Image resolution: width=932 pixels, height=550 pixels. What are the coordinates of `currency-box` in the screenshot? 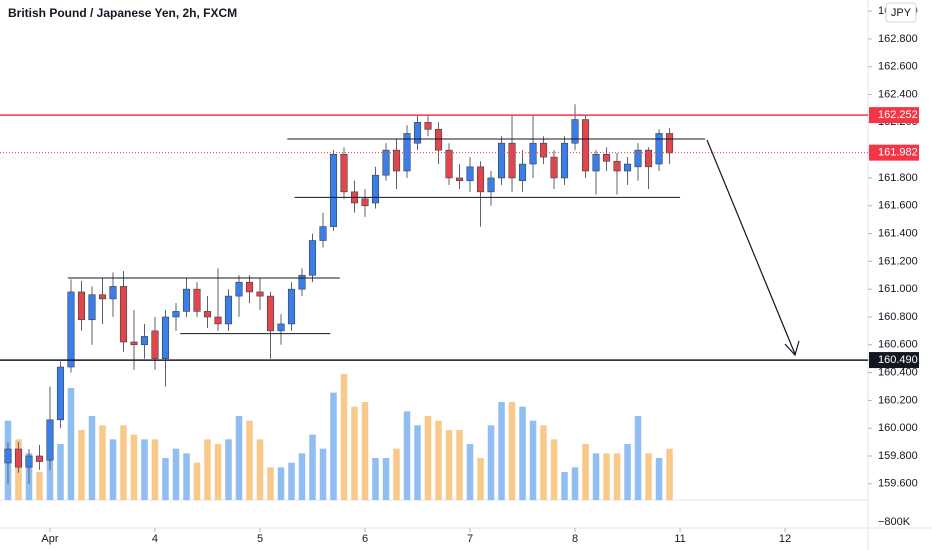 It's located at (901, 12).